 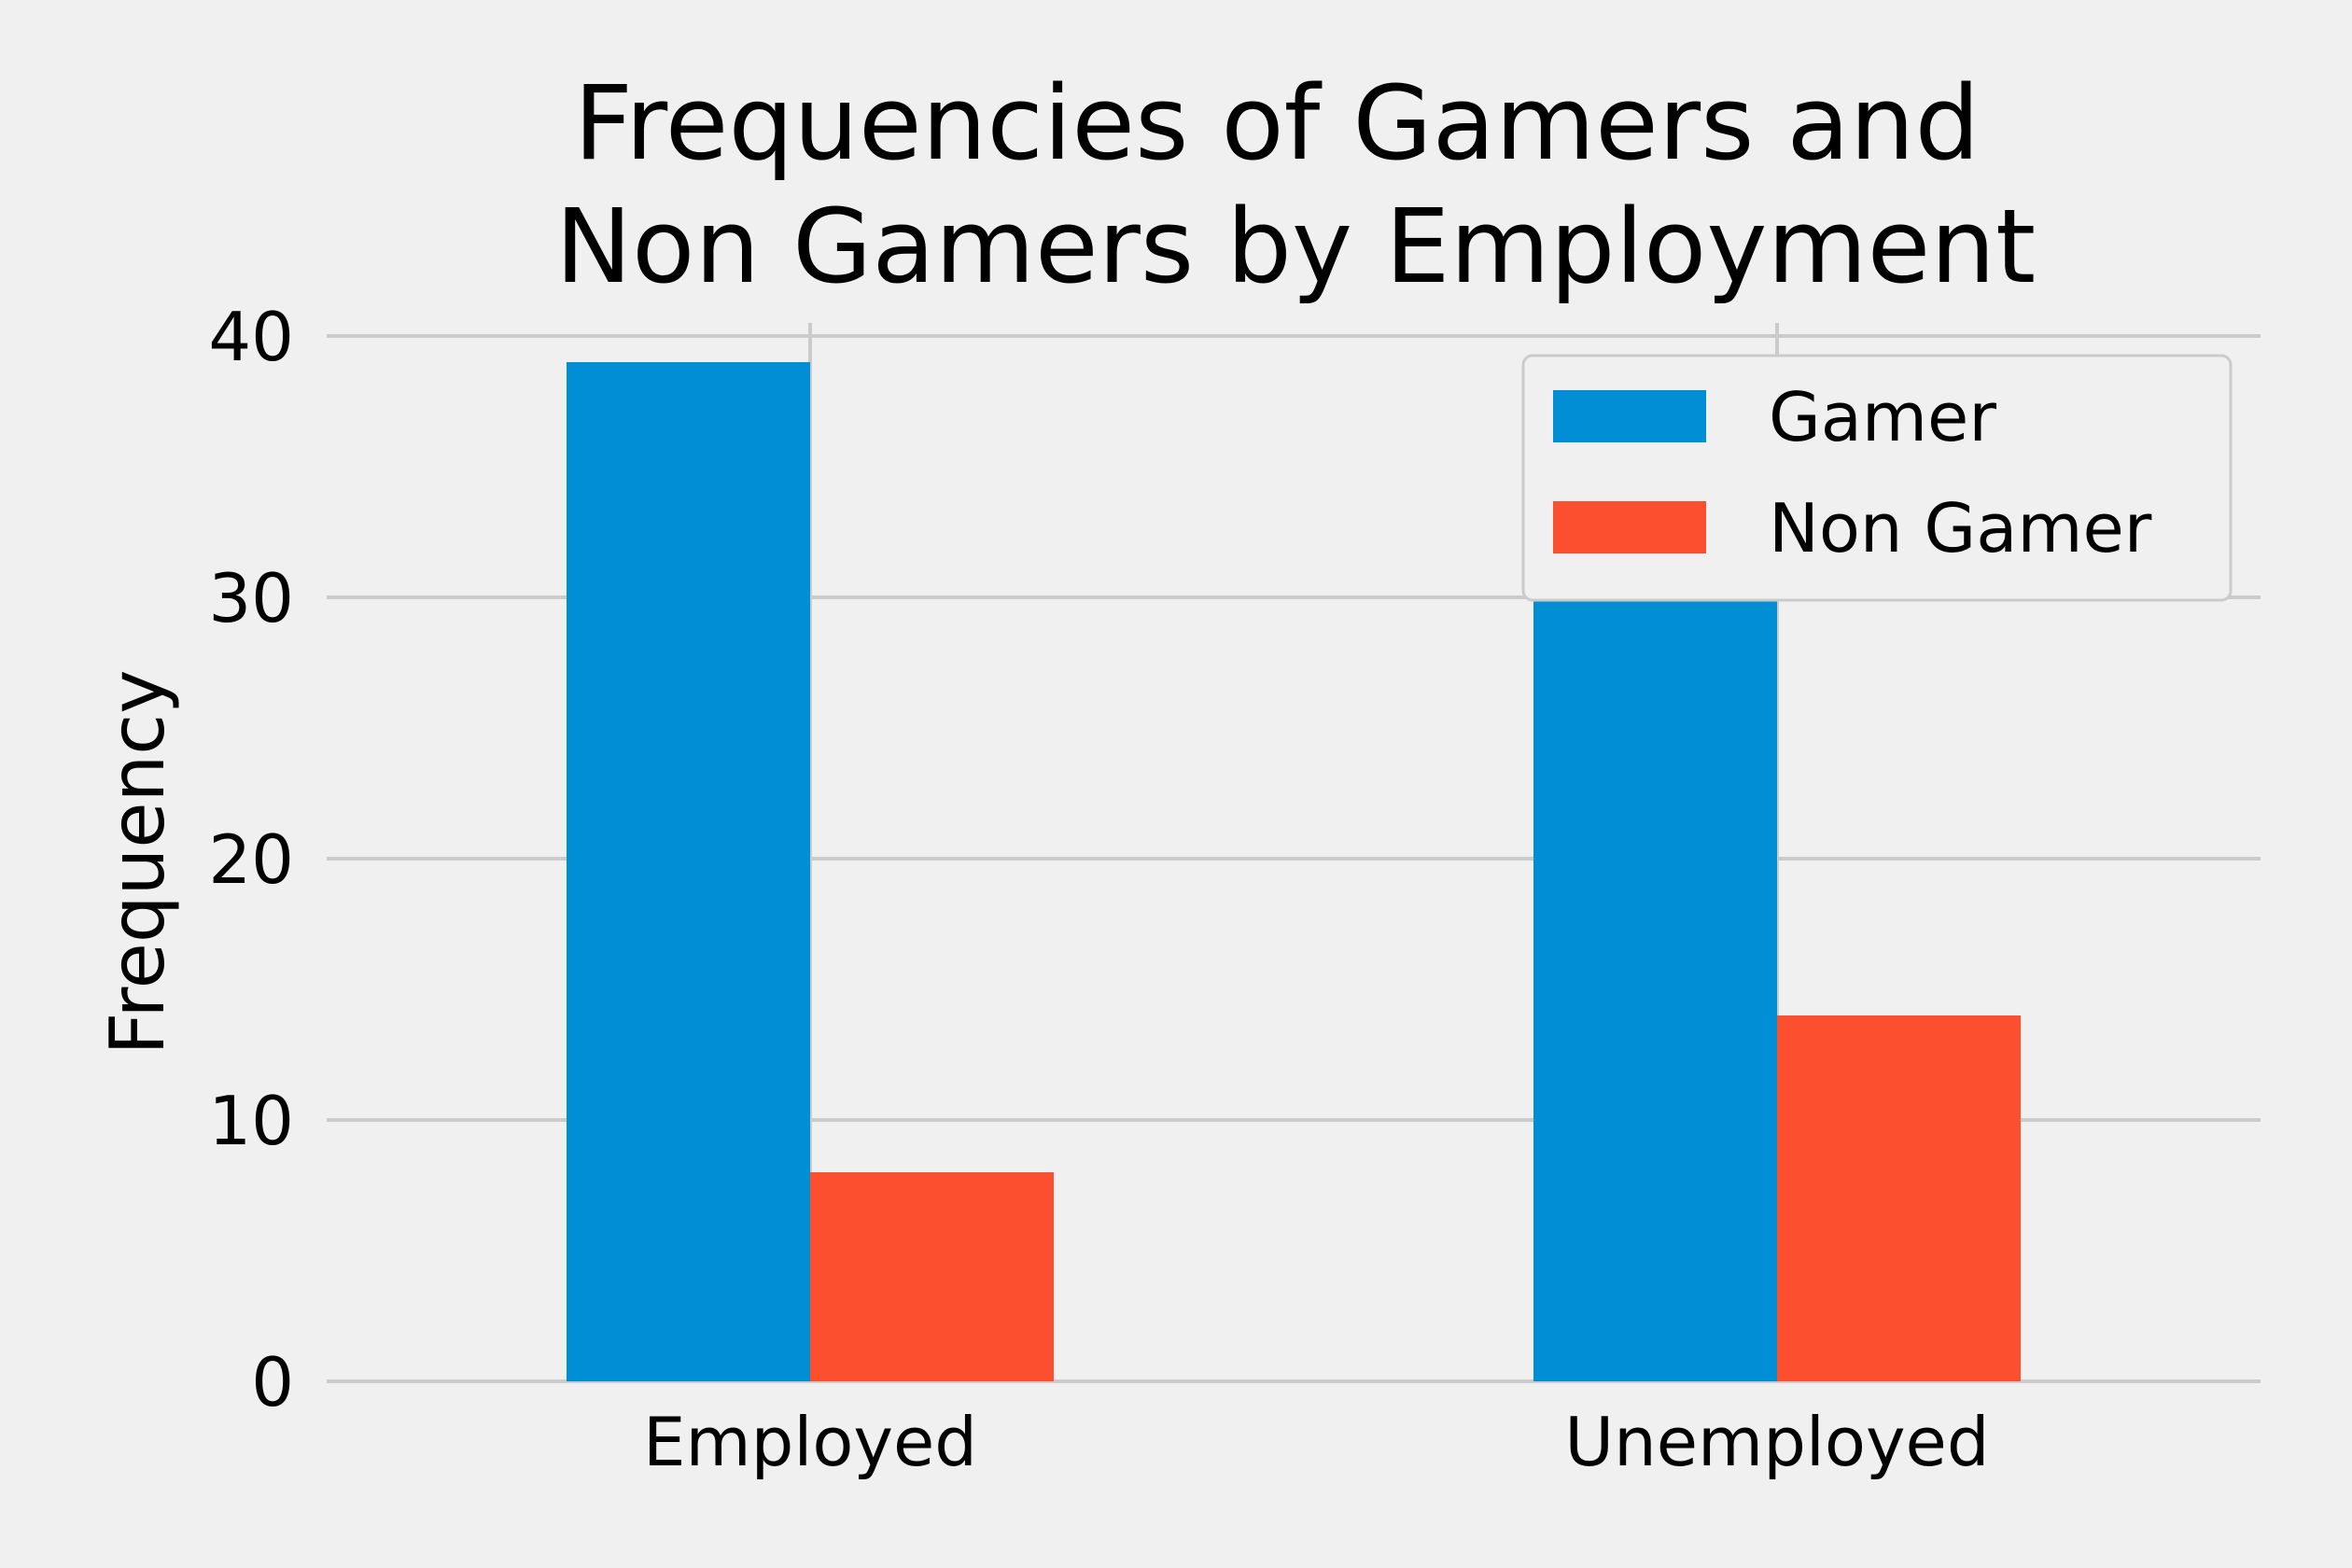 I want to click on bar-non-gamer-unemployed, so click(x=1899, y=1198).